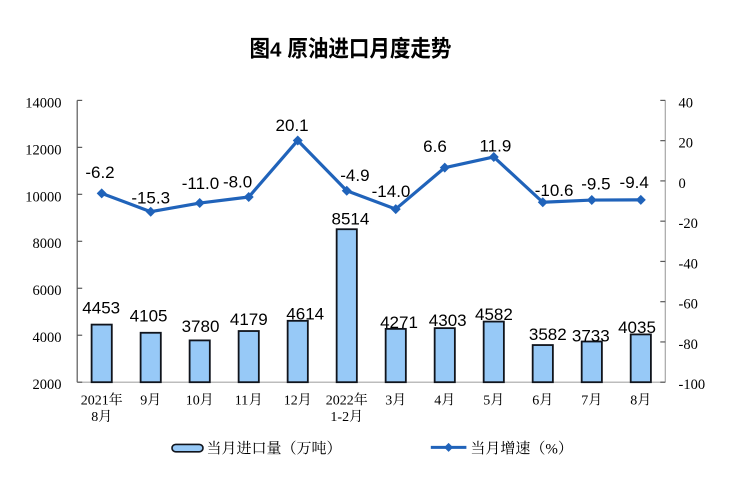  I want to click on svg-text: 2021, so click(95, 400).